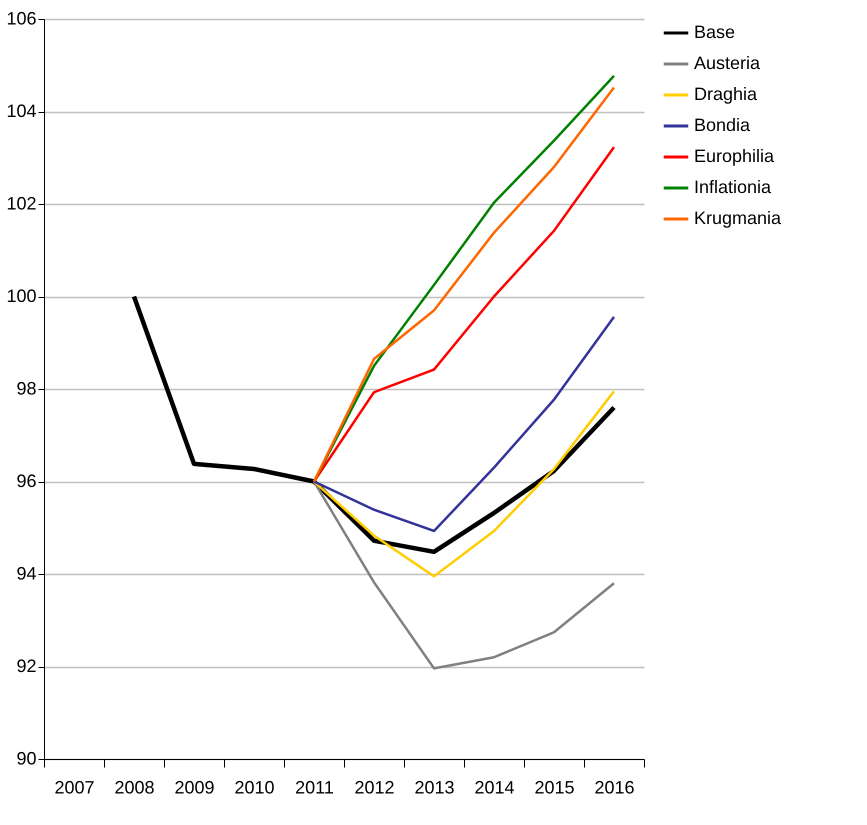 This screenshot has height=825, width=867. I want to click on x-tick-label: 2009, so click(194, 788).